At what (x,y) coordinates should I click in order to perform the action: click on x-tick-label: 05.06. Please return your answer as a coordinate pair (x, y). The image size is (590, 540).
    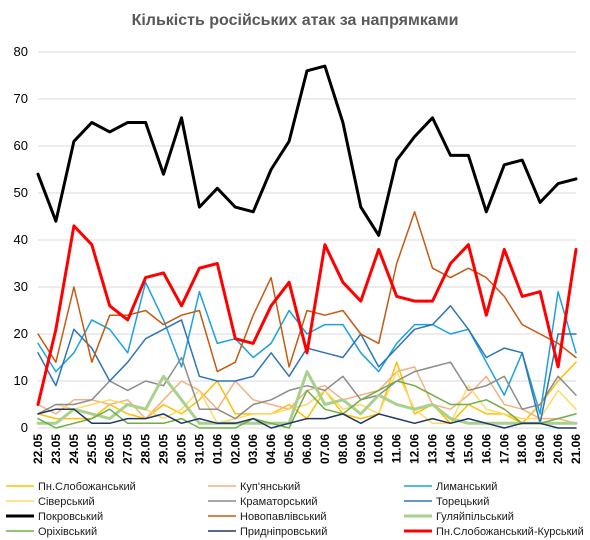
    Looking at the image, I should click on (289, 449).